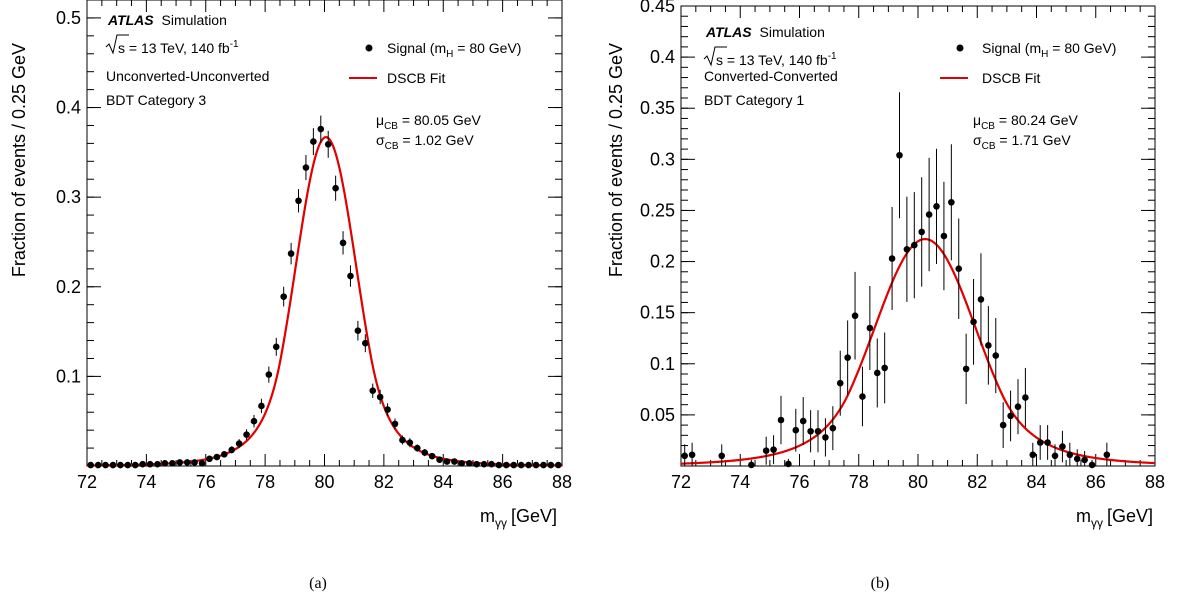 Image resolution: width=1180 pixels, height=599 pixels. I want to click on legend-points-label: Signal (mH = 80 GeV), so click(454, 50).